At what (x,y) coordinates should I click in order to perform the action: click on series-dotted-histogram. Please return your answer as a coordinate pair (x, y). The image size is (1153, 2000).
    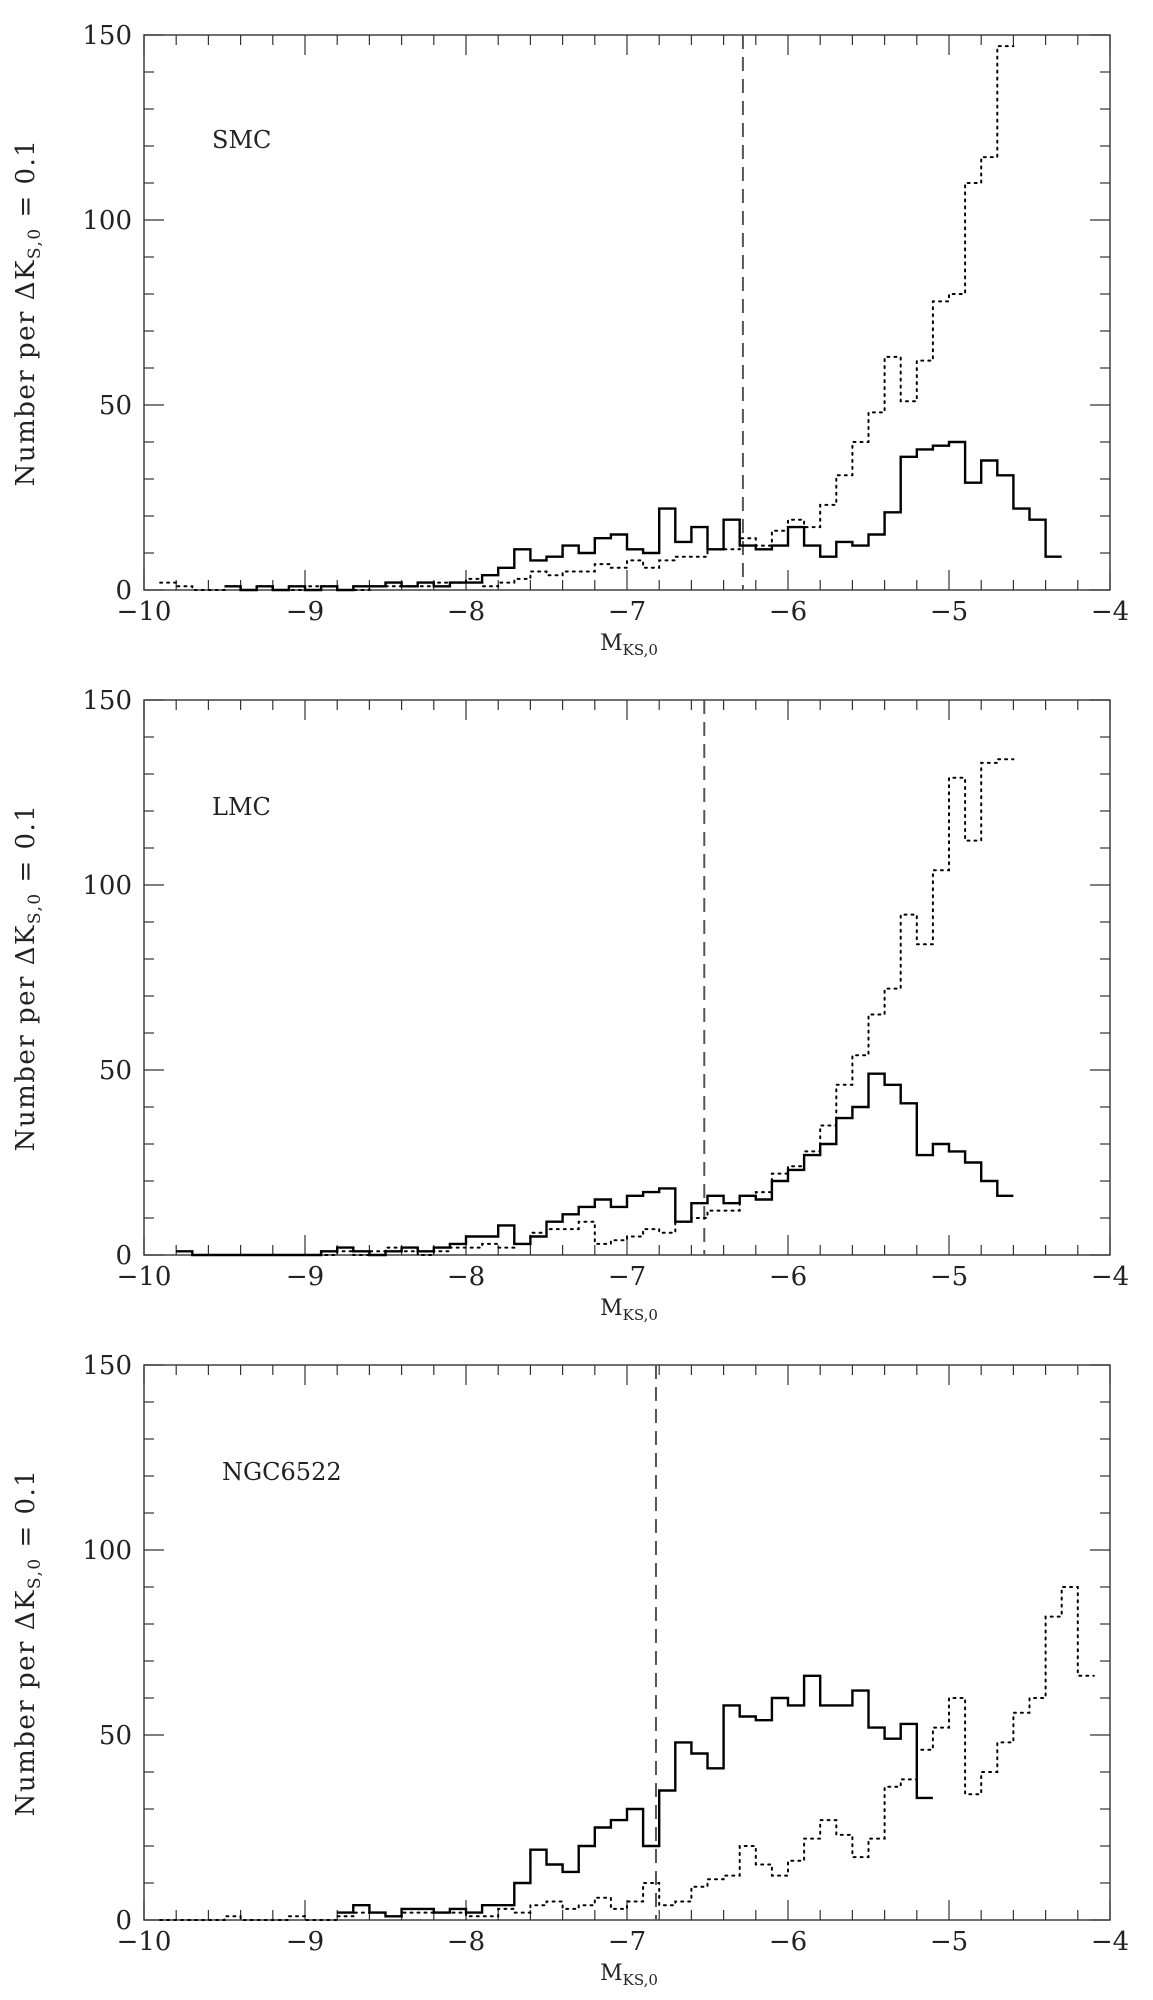
    Looking at the image, I should click on (627, 1753).